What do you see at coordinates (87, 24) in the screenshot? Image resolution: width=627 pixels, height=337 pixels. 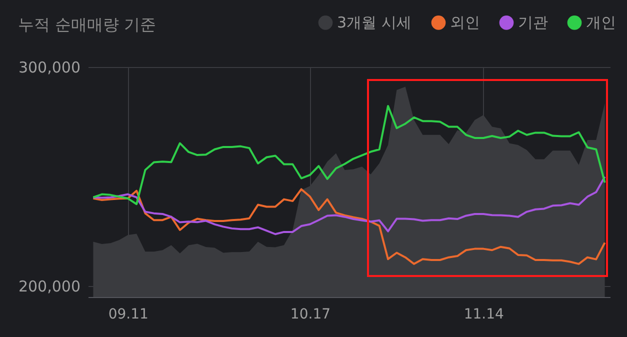 I see `chart-title: 누적 순매매량 기준` at bounding box center [87, 24].